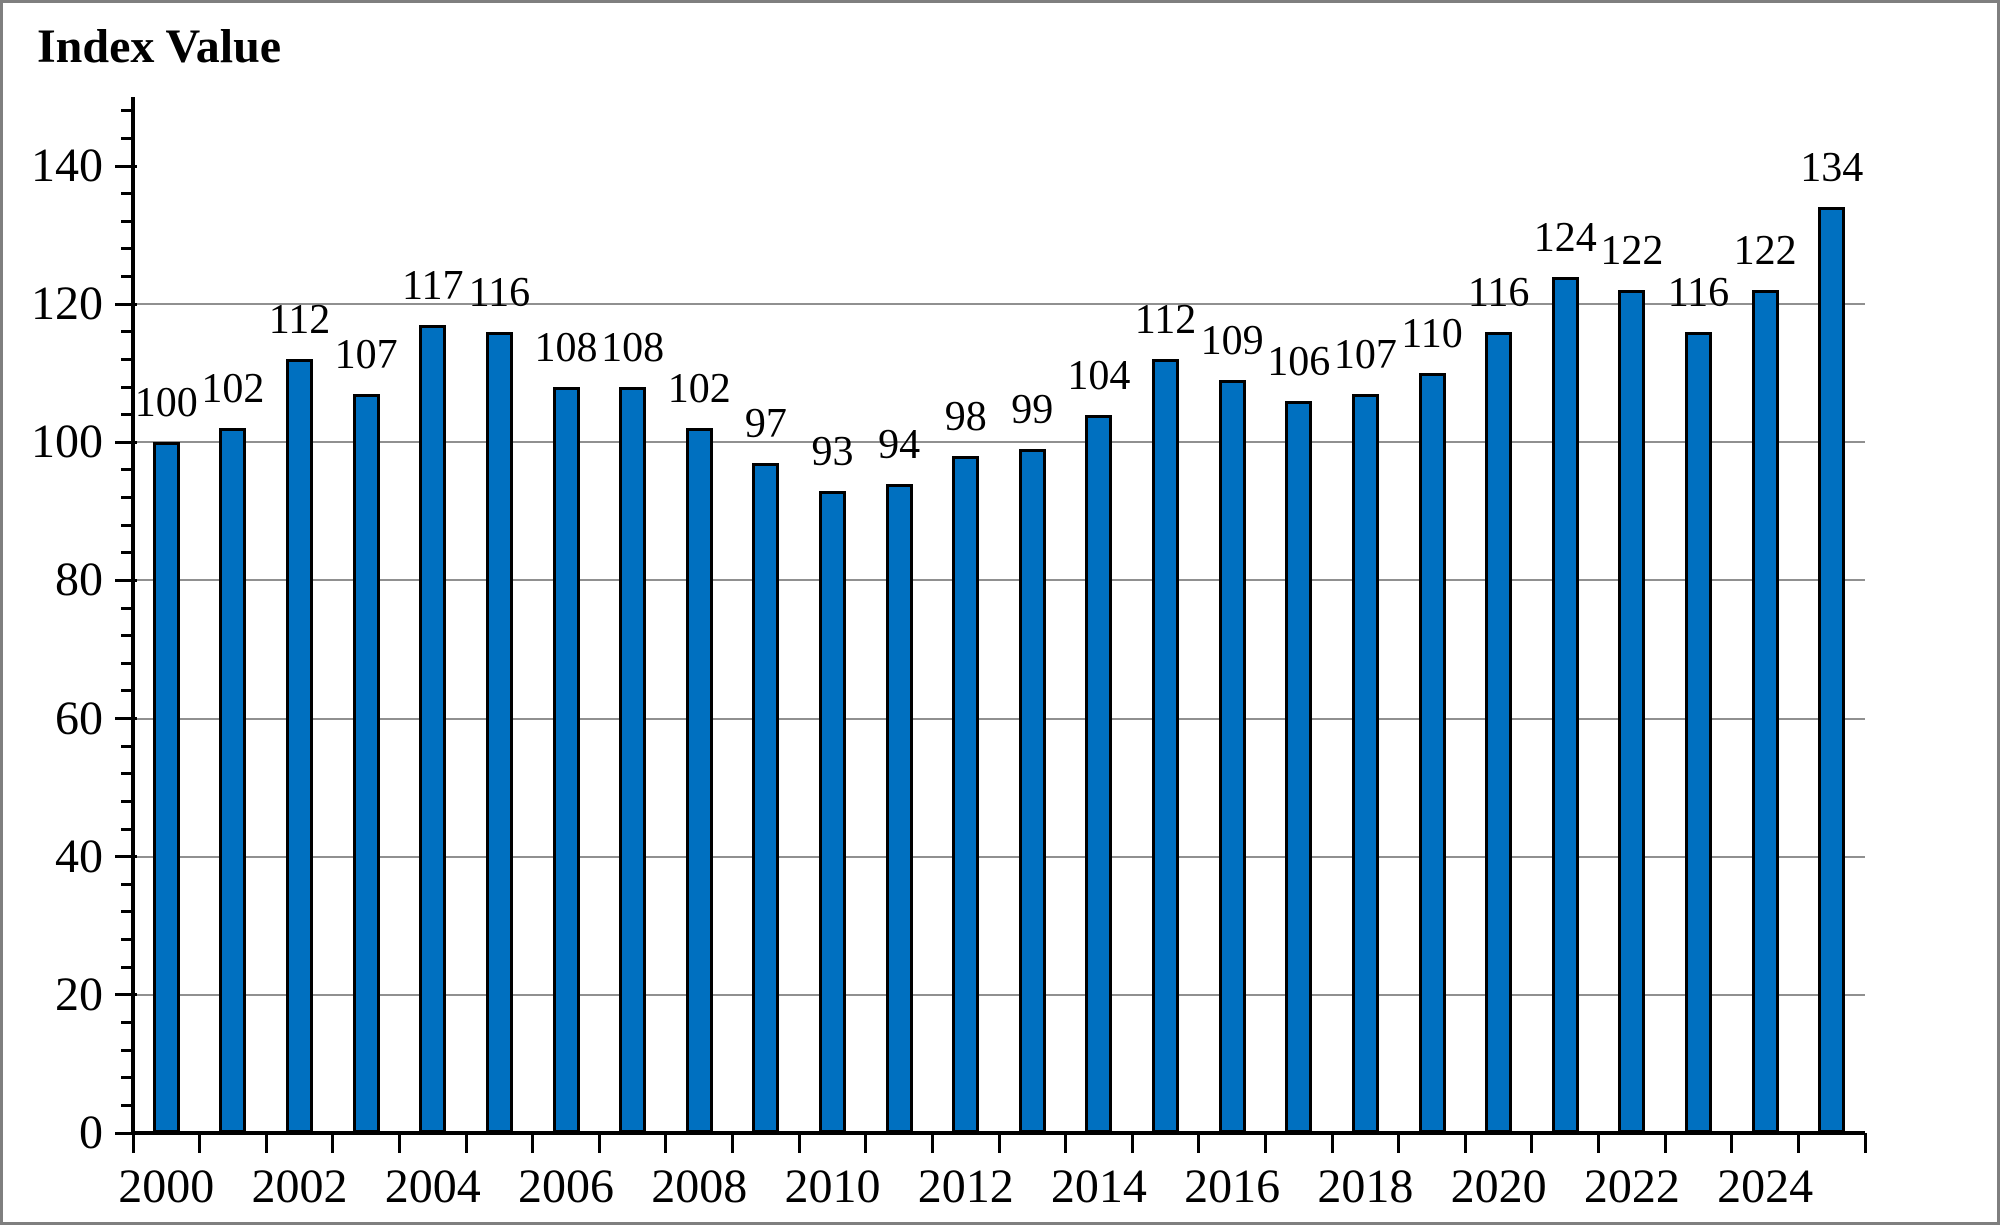 This screenshot has height=1225, width=2000. What do you see at coordinates (965, 1186) in the screenshot?
I see `x-tick-label: 2012` at bounding box center [965, 1186].